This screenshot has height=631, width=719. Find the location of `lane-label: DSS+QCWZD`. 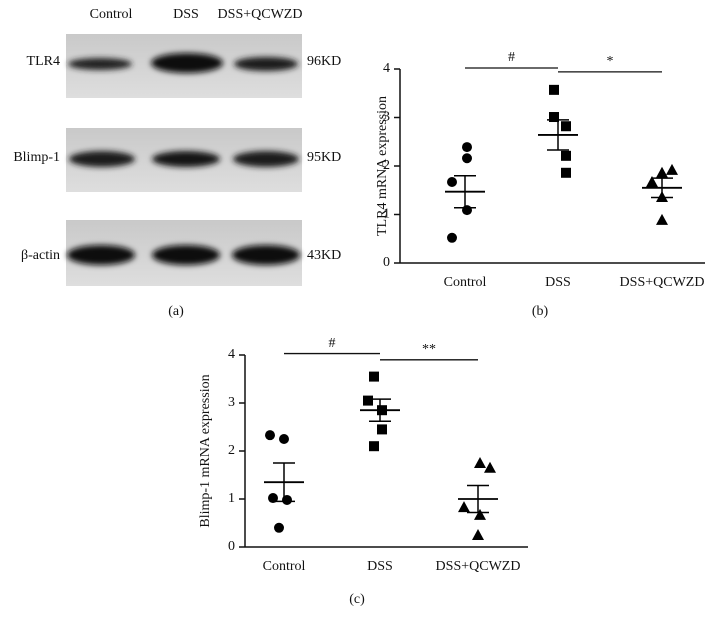

lane-label: DSS+QCWZD is located at coordinates (260, 14).